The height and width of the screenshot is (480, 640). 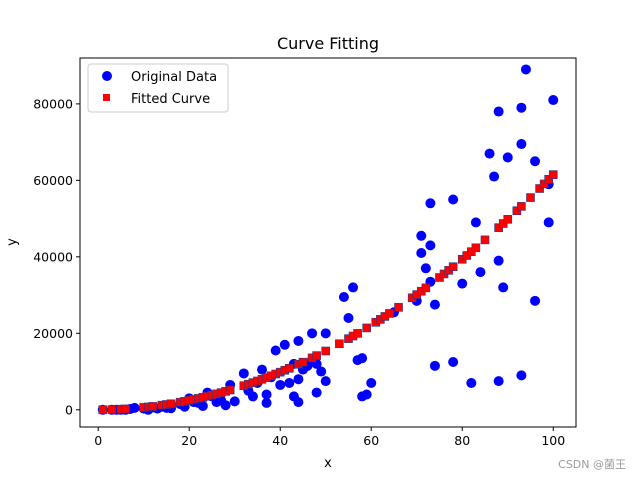 I want to click on x-axis-label: x, so click(x=328, y=463).